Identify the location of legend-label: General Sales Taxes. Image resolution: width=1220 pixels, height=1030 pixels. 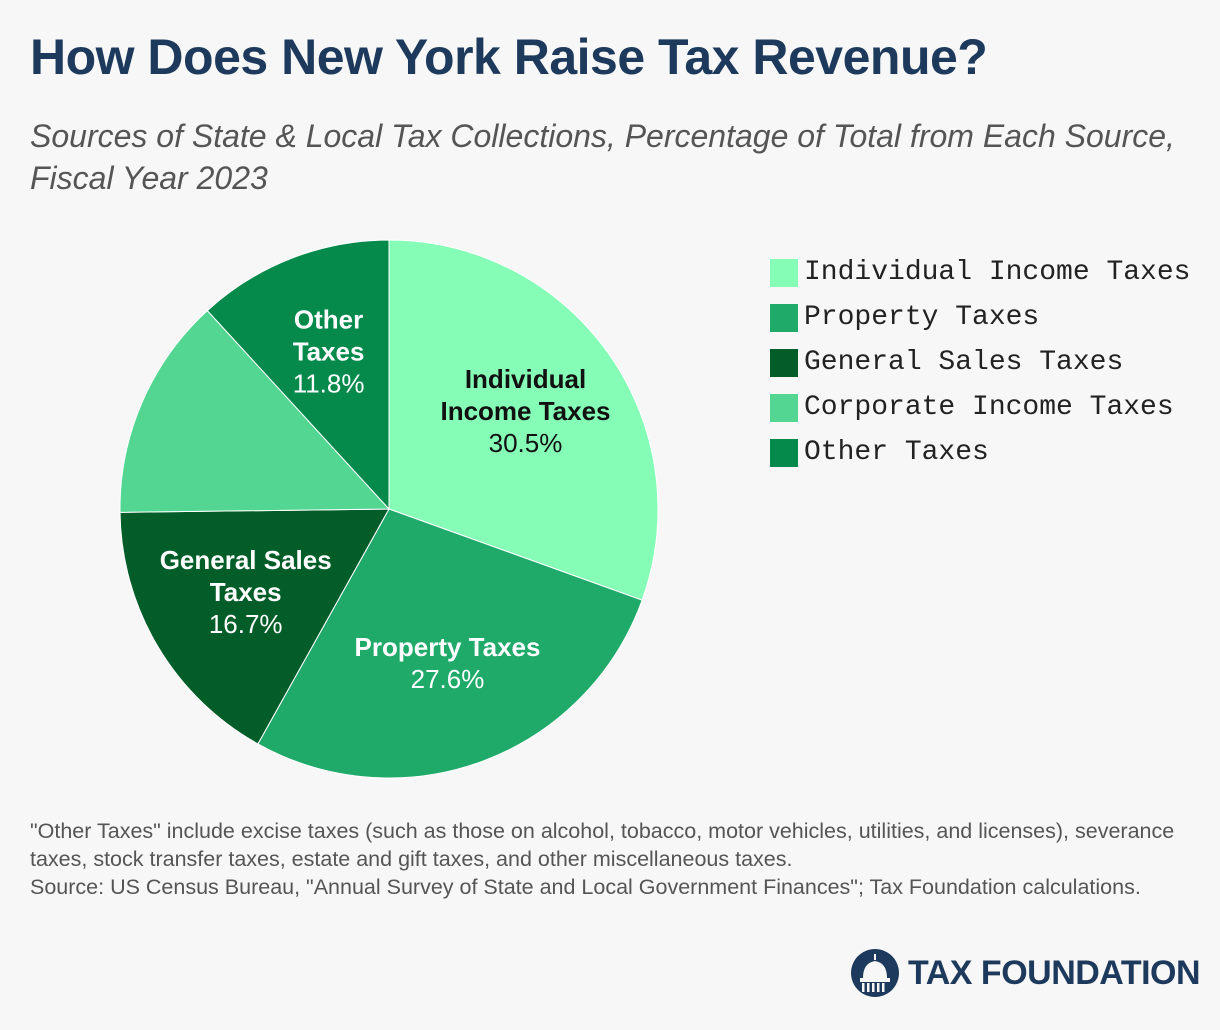
(964, 362).